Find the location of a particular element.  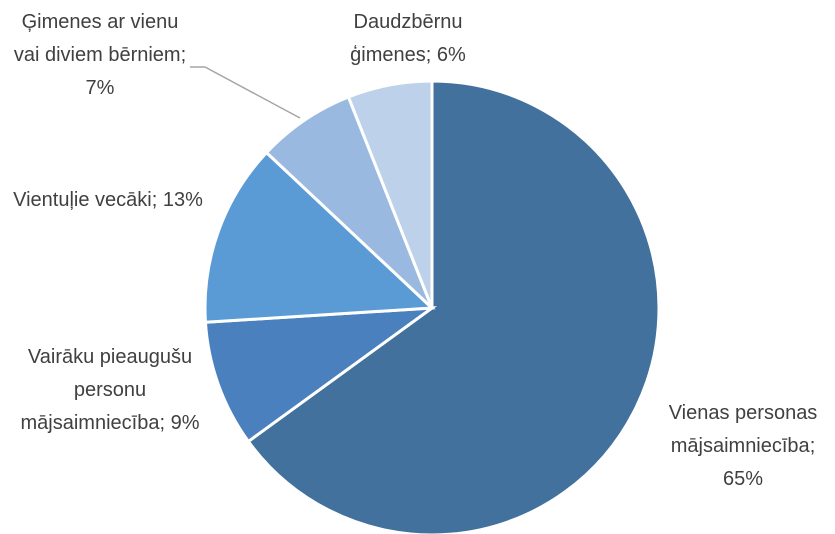

label-value: 65% is located at coordinates (743, 479).